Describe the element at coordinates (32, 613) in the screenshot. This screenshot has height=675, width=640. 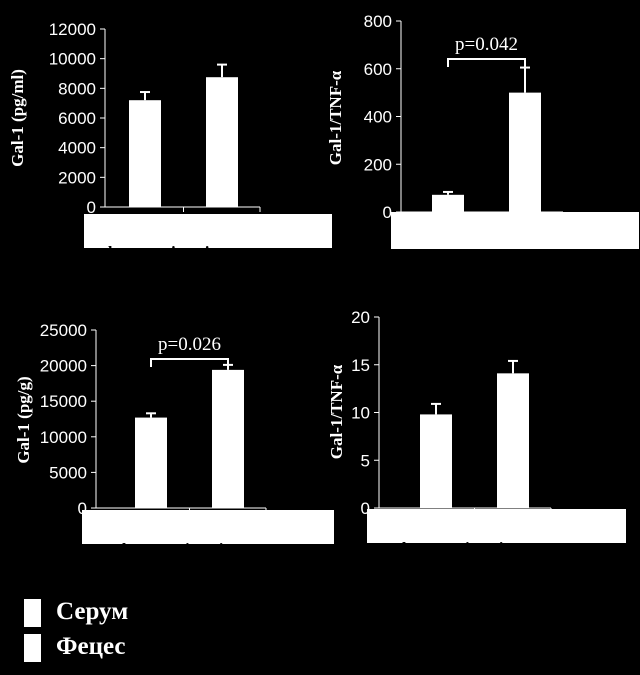
I see `legend-swatch-serum` at that location.